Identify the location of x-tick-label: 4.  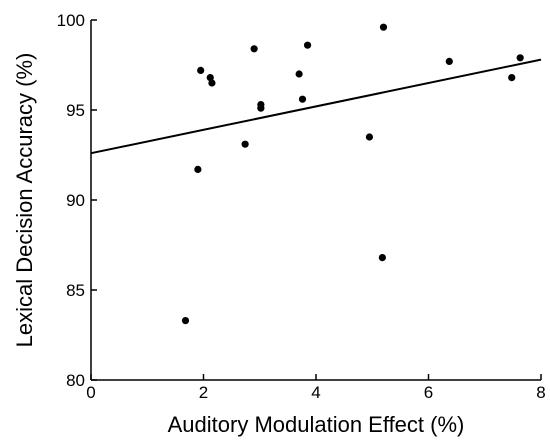
(315, 392).